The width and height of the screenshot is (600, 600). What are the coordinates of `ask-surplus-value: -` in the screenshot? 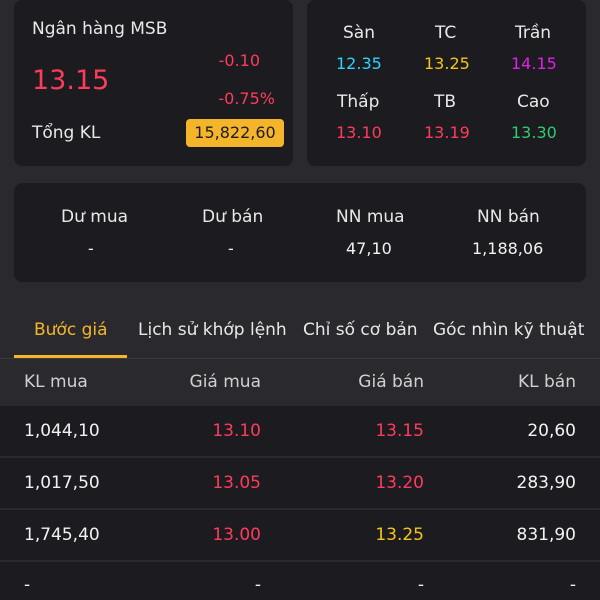 It's located at (231, 248).